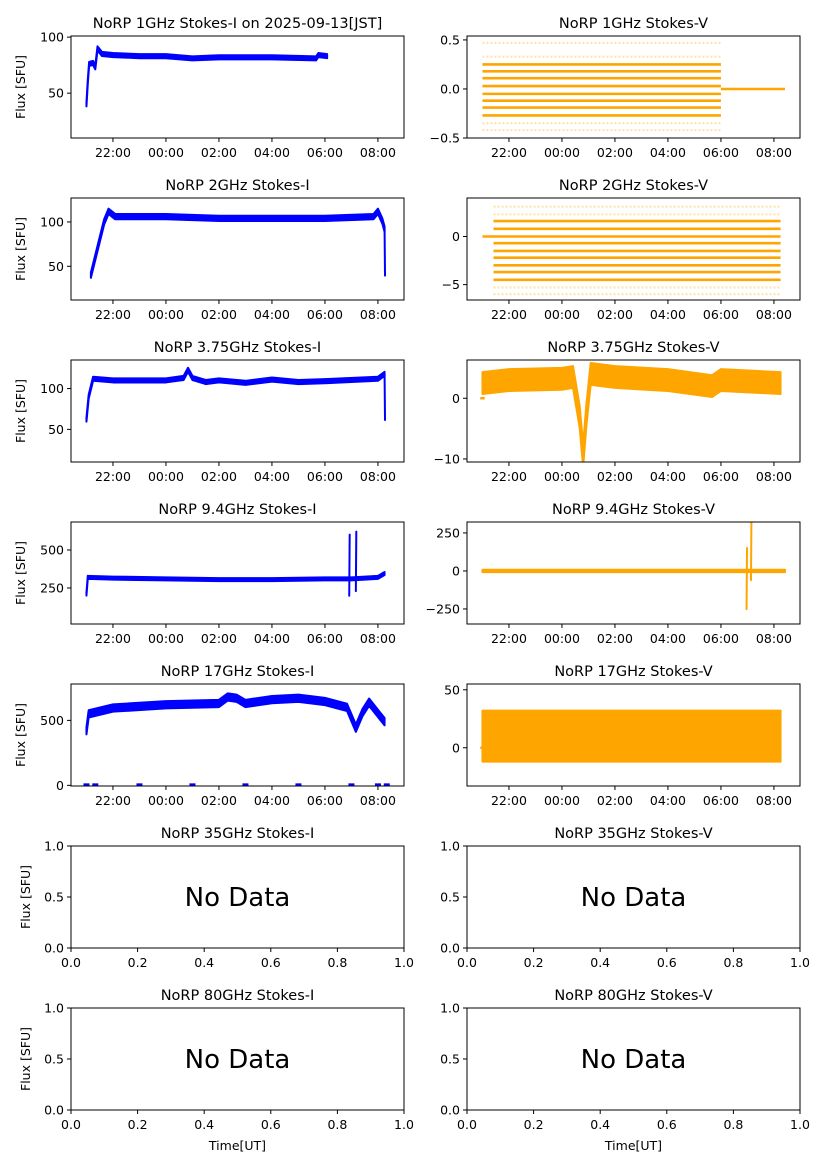  What do you see at coordinates (633, 348) in the screenshot?
I see `panel-title: NoRP 3.75GHz Stokes-V` at bounding box center [633, 348].